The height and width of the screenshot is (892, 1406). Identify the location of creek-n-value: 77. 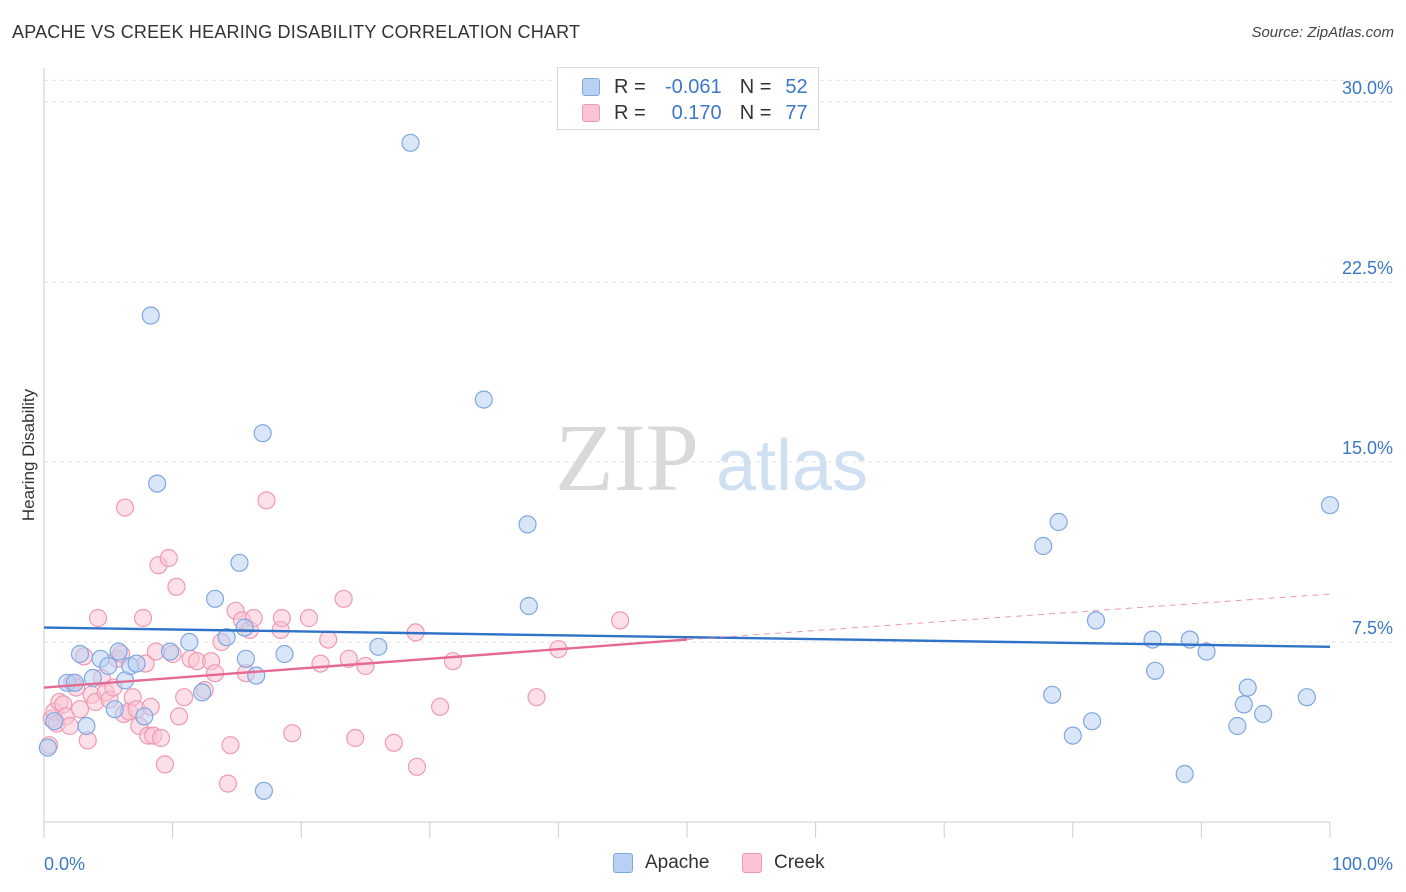
(796, 112).